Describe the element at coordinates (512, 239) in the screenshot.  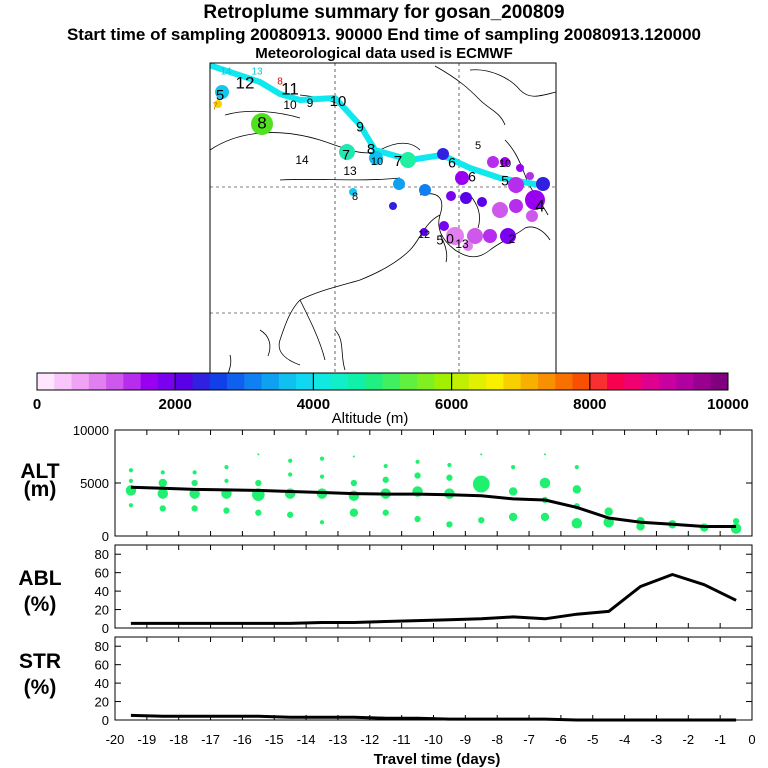
I see `map-day-label: 2` at that location.